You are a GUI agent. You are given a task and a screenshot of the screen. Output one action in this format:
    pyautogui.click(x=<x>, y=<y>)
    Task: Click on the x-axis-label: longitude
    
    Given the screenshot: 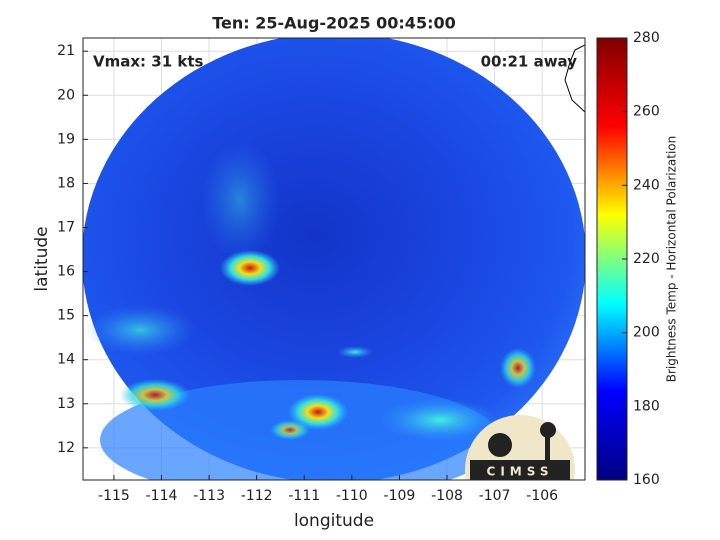 What is the action you would take?
    pyautogui.click(x=334, y=521)
    